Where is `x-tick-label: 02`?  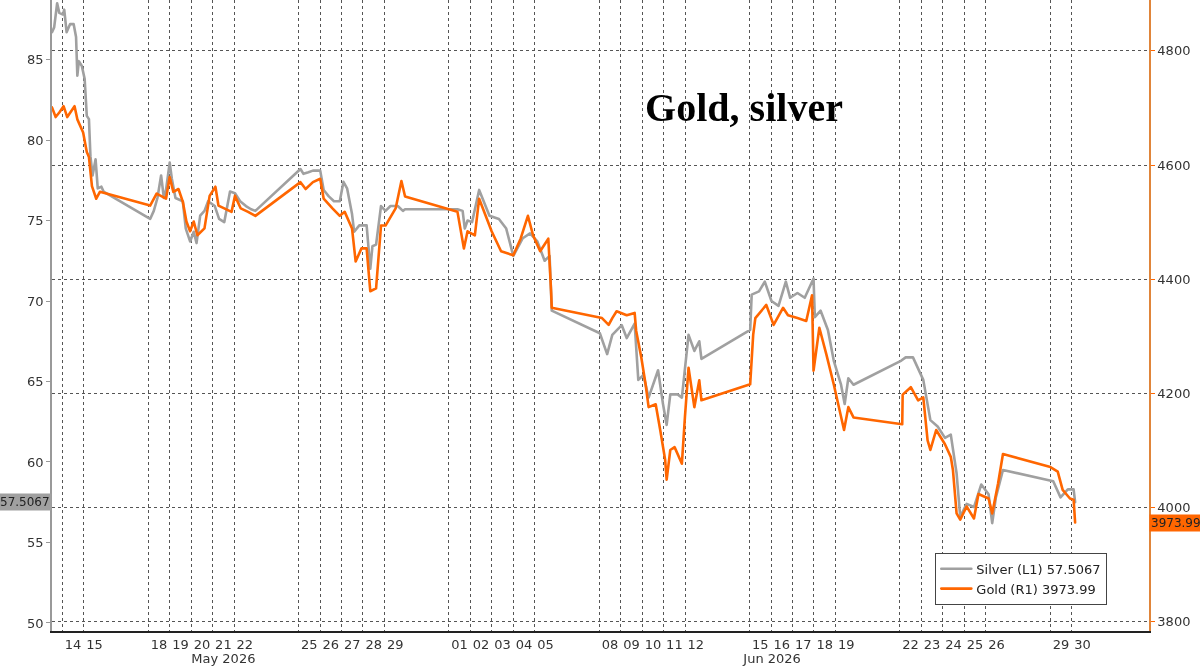
x-tick-label: 02 is located at coordinates (481, 644).